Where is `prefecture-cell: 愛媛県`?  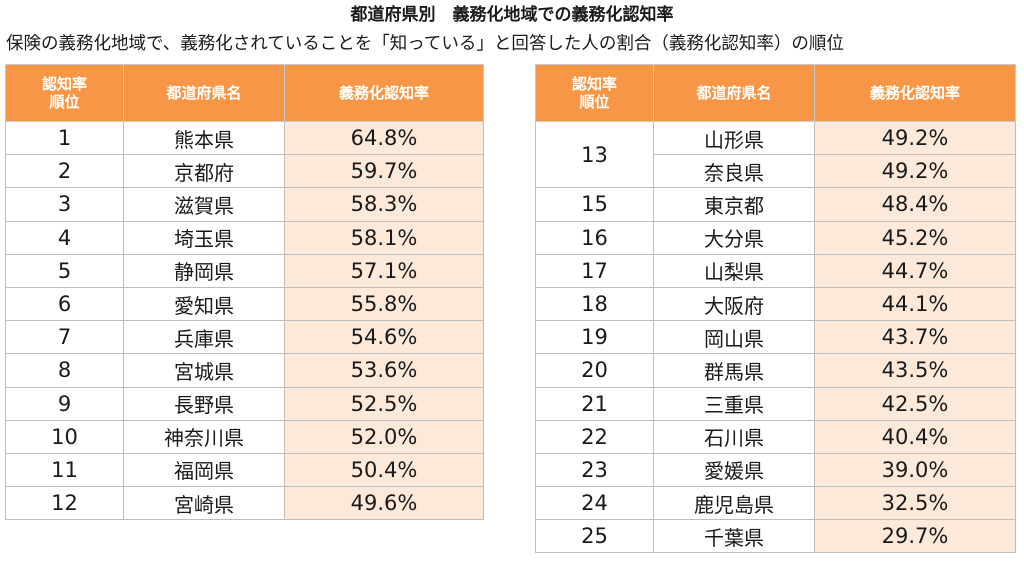
prefecture-cell: 愛媛県 is located at coordinates (734, 470).